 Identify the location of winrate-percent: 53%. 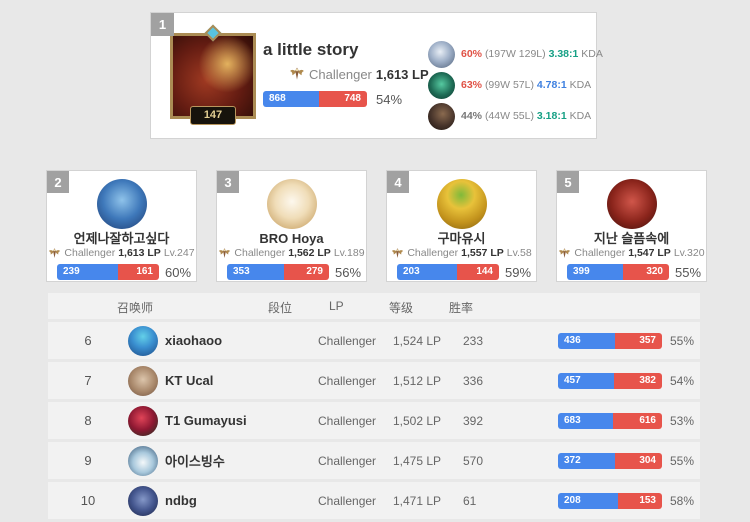
(682, 420).